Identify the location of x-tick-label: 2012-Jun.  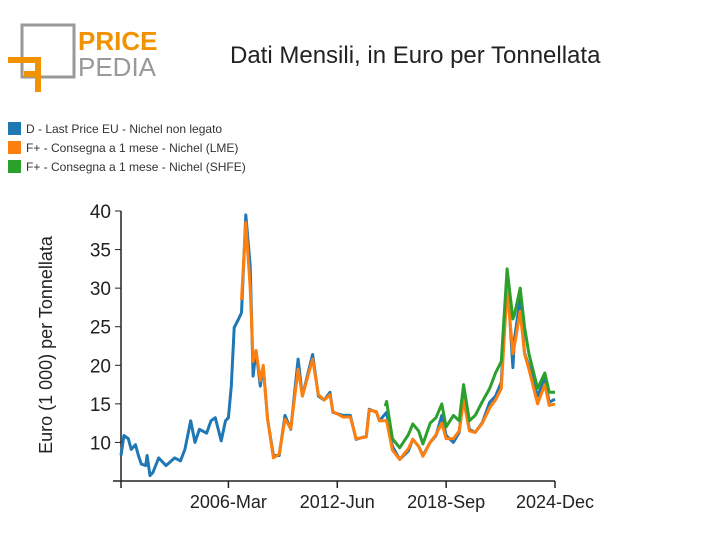
(337, 502).